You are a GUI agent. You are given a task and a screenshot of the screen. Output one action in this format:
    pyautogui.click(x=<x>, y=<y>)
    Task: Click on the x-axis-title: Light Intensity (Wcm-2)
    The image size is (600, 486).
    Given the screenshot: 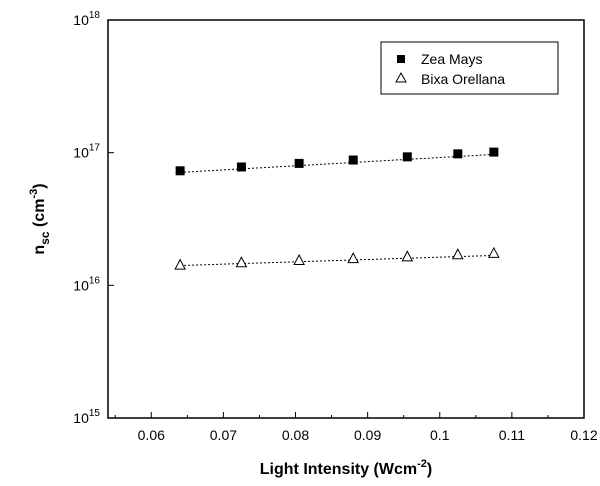 What is the action you would take?
    pyautogui.click(x=346, y=468)
    